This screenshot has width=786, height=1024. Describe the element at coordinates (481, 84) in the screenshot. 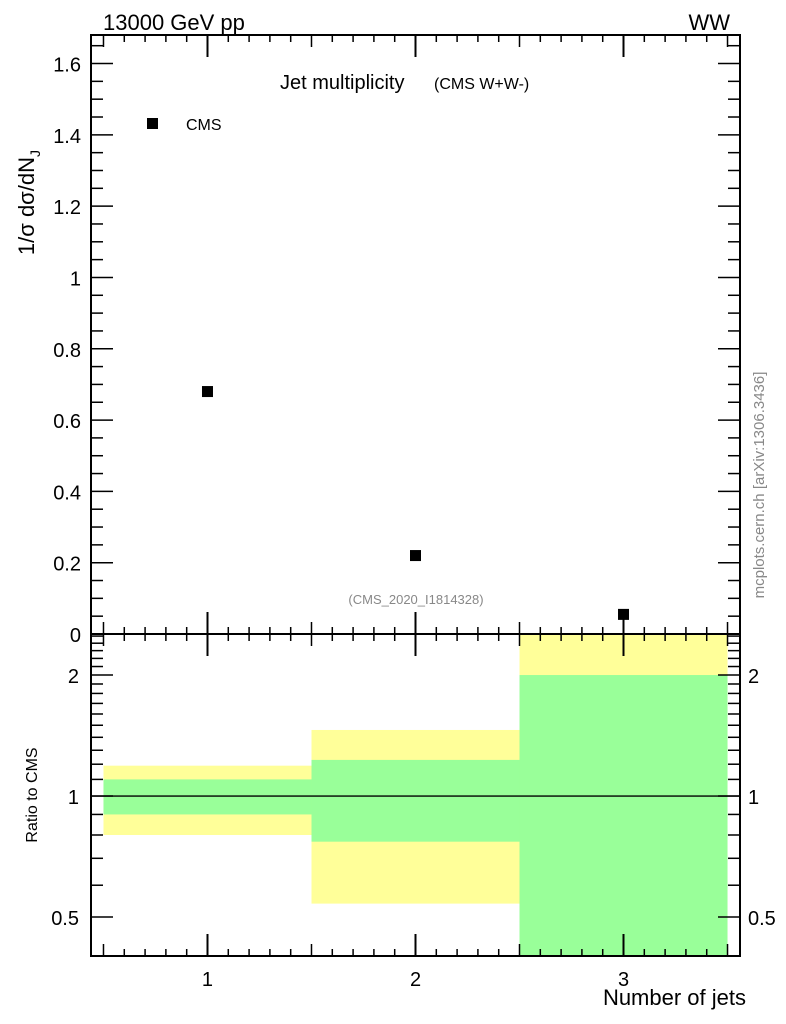

I see `chart-subtitle: (CMS W+W-)` at that location.